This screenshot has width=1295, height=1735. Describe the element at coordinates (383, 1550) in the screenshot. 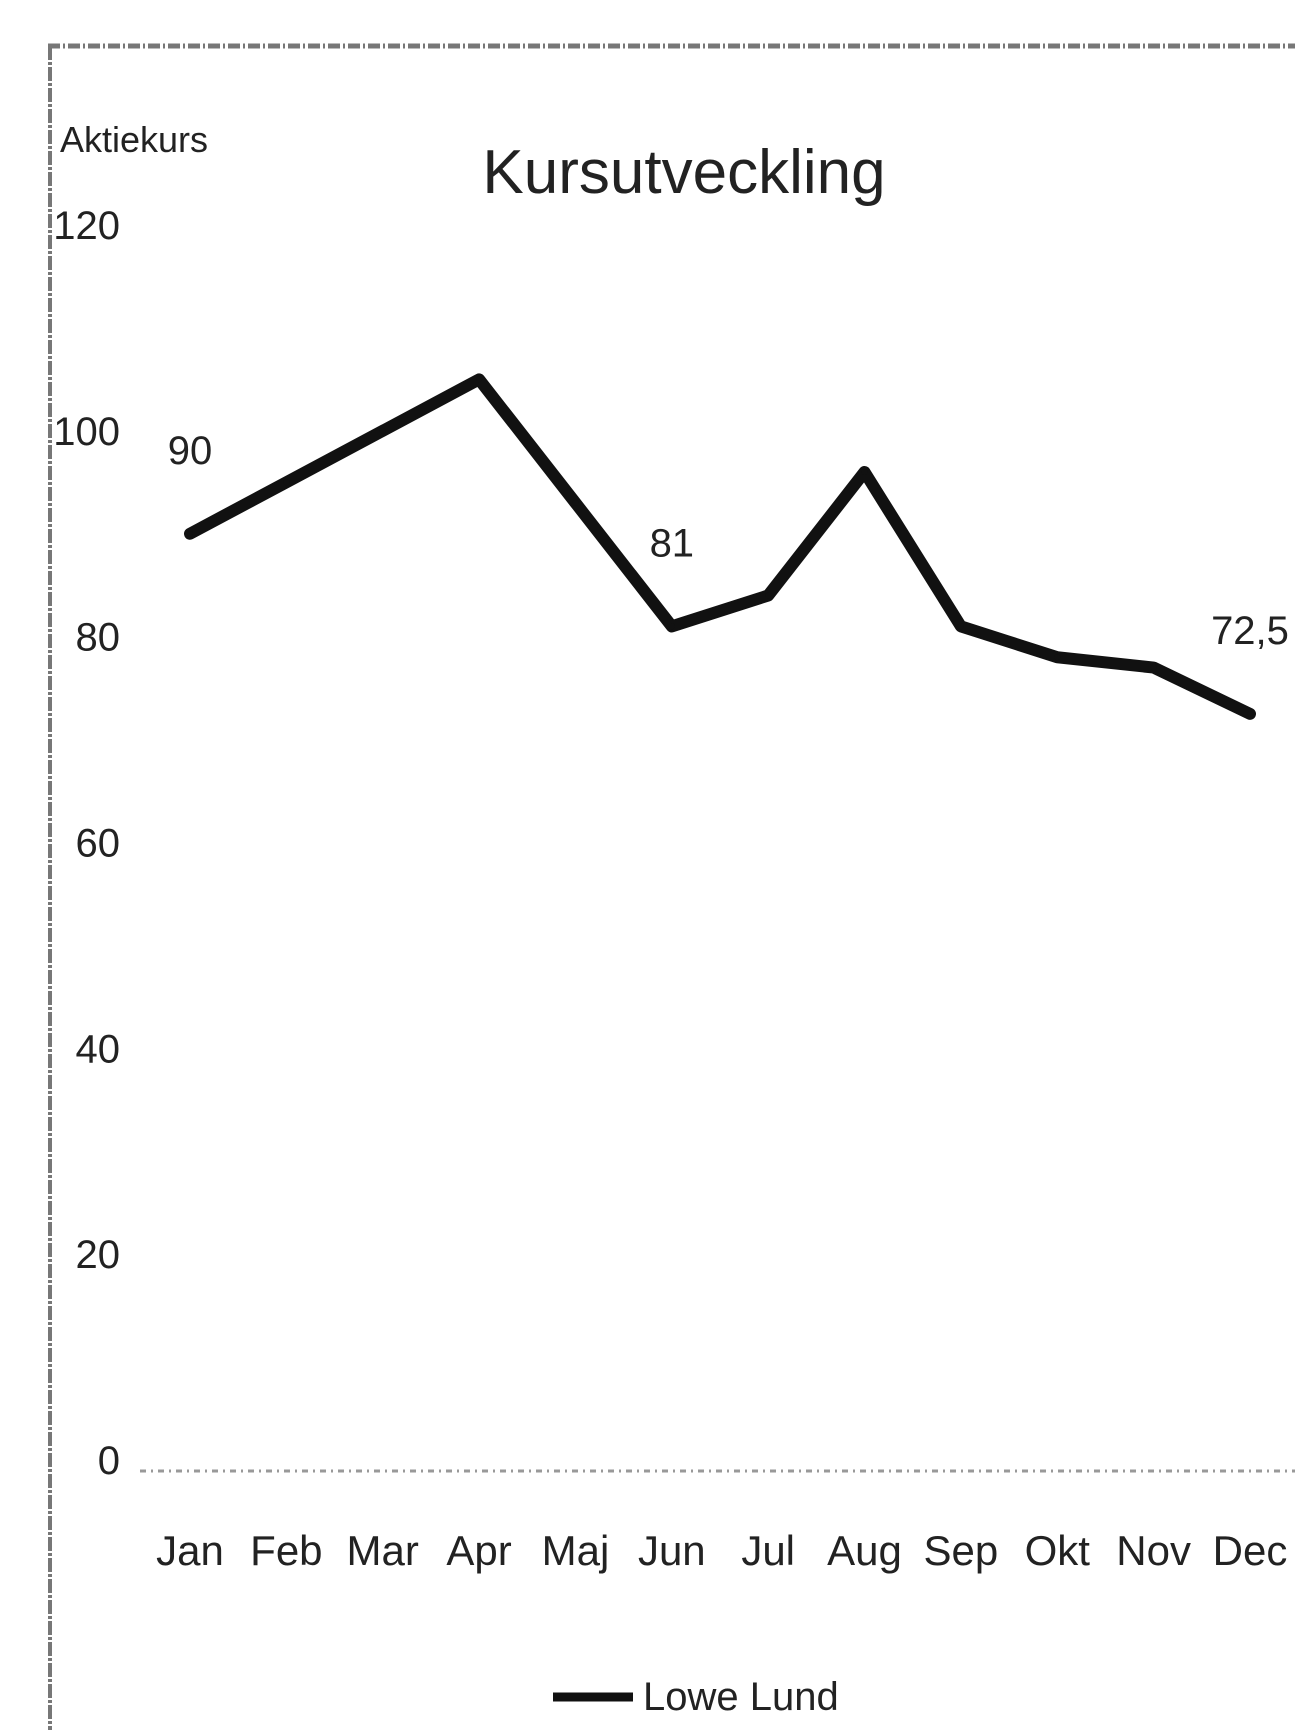

I see `x-tick-label: Mar` at that location.